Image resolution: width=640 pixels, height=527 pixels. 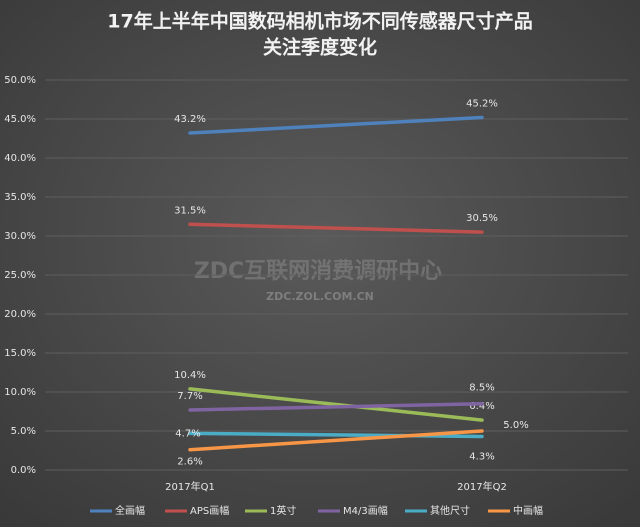 What do you see at coordinates (482, 486) in the screenshot?
I see `x-tick-label: 2017年Q2` at bounding box center [482, 486].